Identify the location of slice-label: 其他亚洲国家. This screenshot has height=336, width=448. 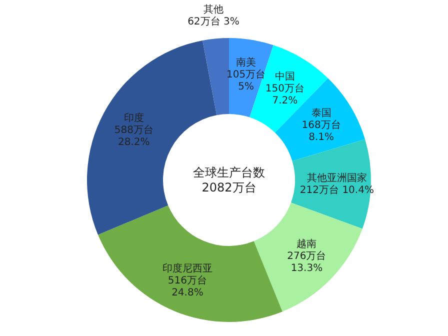
(336, 178).